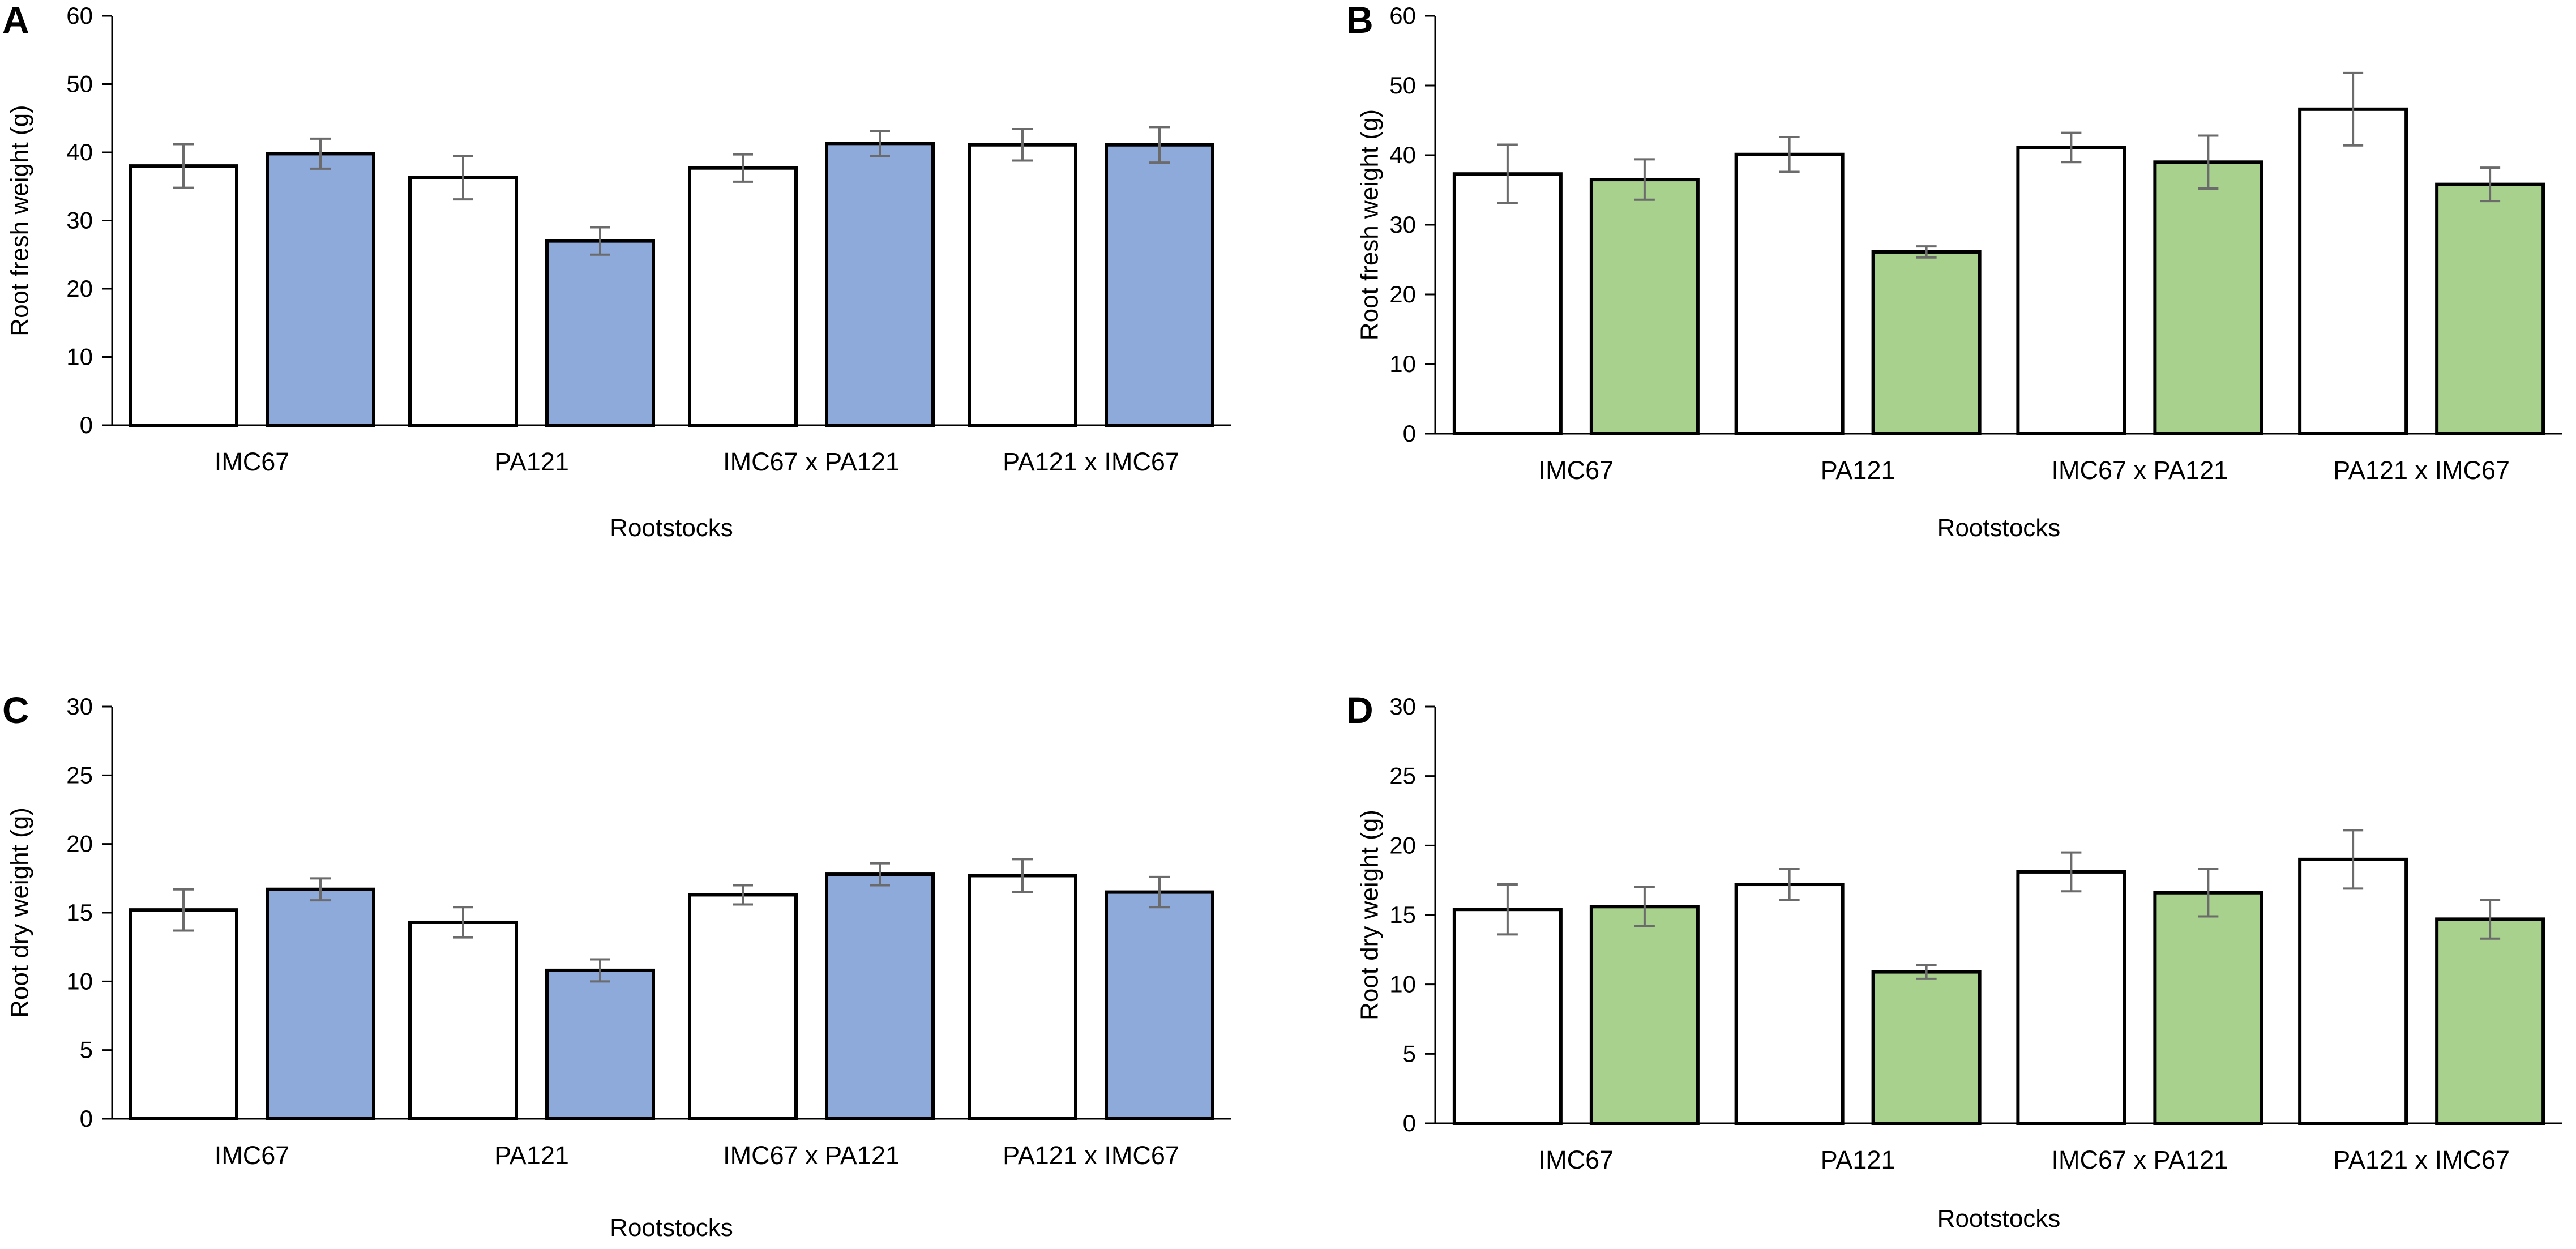 This screenshot has height=1249, width=2576. What do you see at coordinates (15, 710) in the screenshot?
I see `panel-letter-c: C` at bounding box center [15, 710].